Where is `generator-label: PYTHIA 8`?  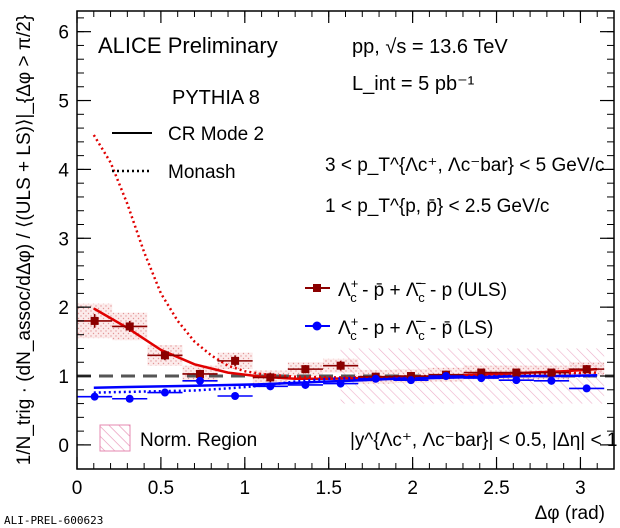
generator-label: PYTHIA 8 is located at coordinates (216, 98).